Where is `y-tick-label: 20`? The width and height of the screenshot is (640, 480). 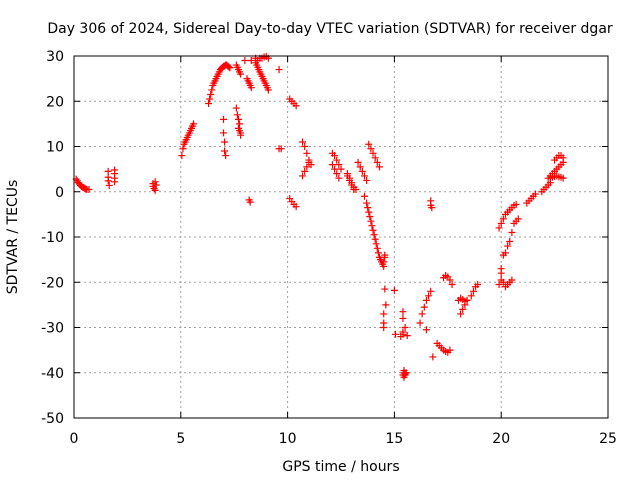
y-tick-label: 20 is located at coordinates (55, 102).